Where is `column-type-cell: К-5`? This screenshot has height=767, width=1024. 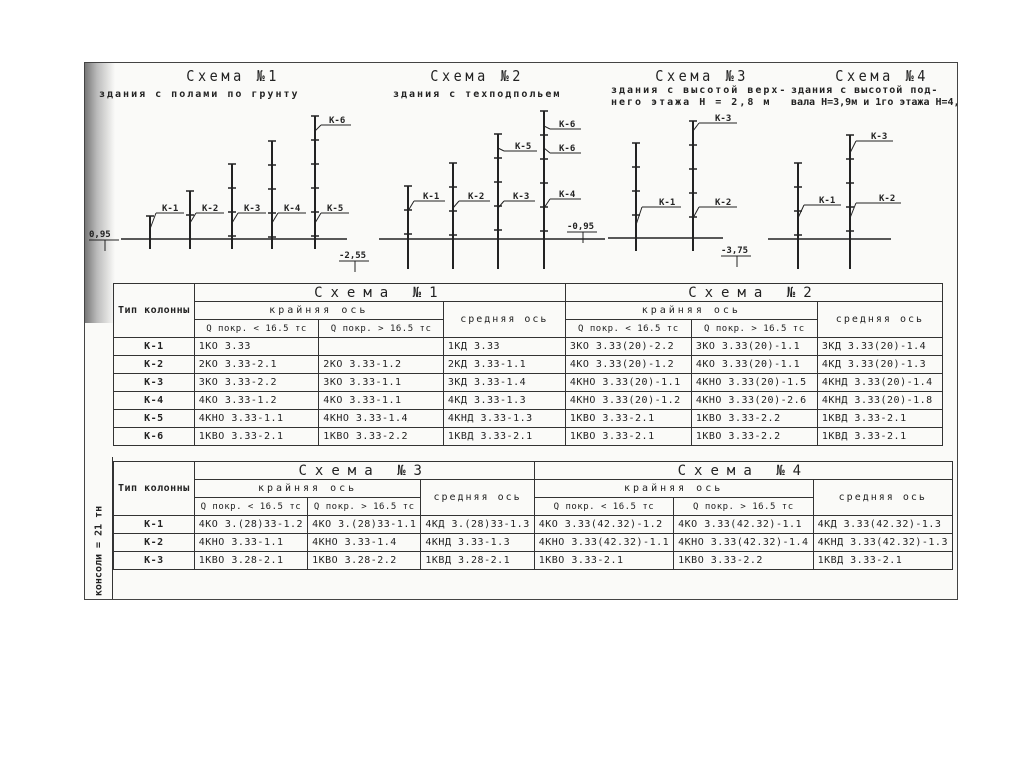
column-type-cell: К-5 is located at coordinates (154, 418).